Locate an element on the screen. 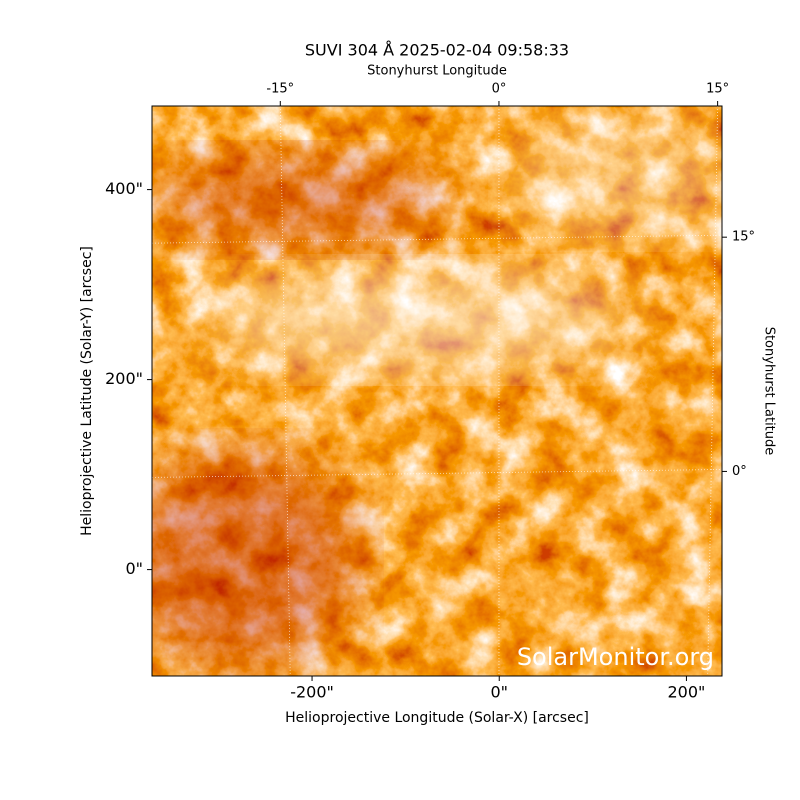  y2-label: Stonyhurst Latitude is located at coordinates (769, 391).